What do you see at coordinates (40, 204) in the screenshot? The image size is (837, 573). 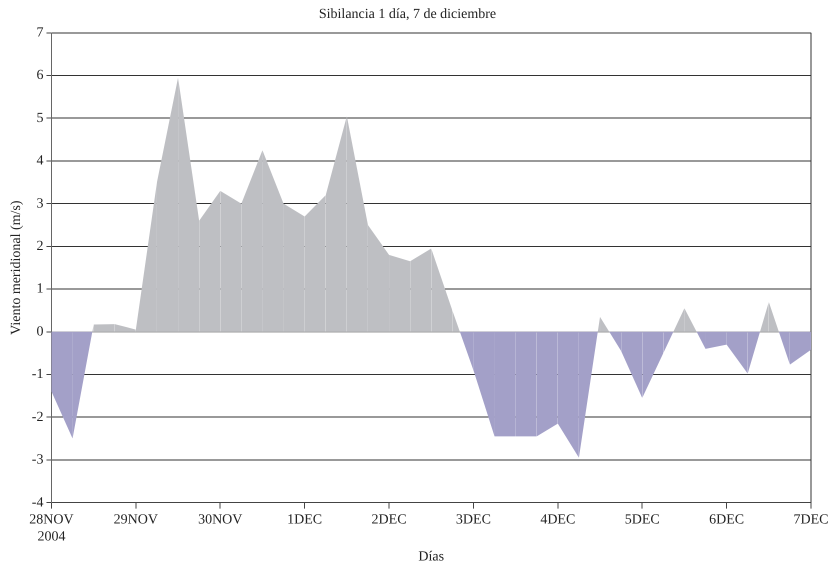 I see `y-tick-label: 3` at bounding box center [40, 204].